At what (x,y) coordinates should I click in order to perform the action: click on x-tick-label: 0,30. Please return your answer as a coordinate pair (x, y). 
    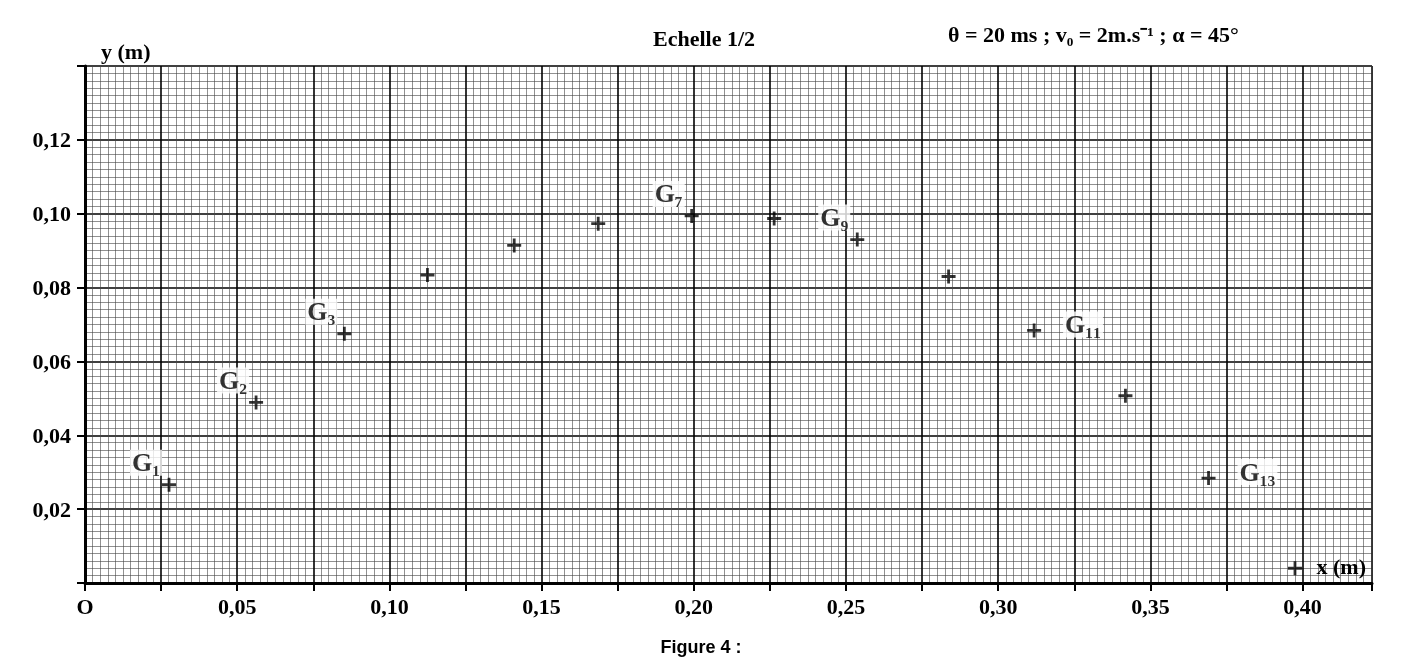
    Looking at the image, I should click on (998, 606).